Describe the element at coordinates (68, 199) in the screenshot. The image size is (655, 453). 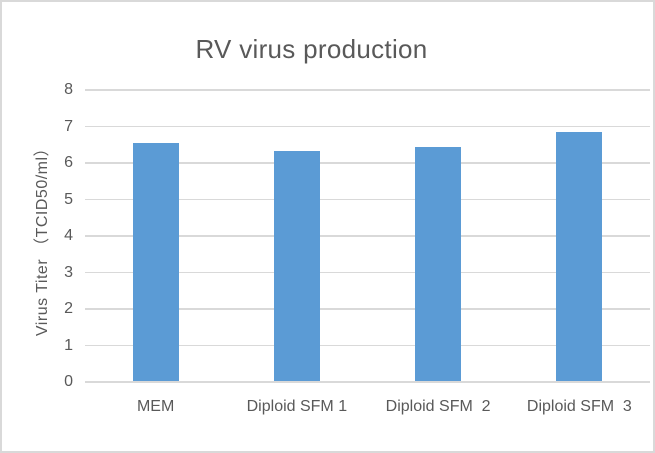
I see `y-tick-label: 5` at that location.